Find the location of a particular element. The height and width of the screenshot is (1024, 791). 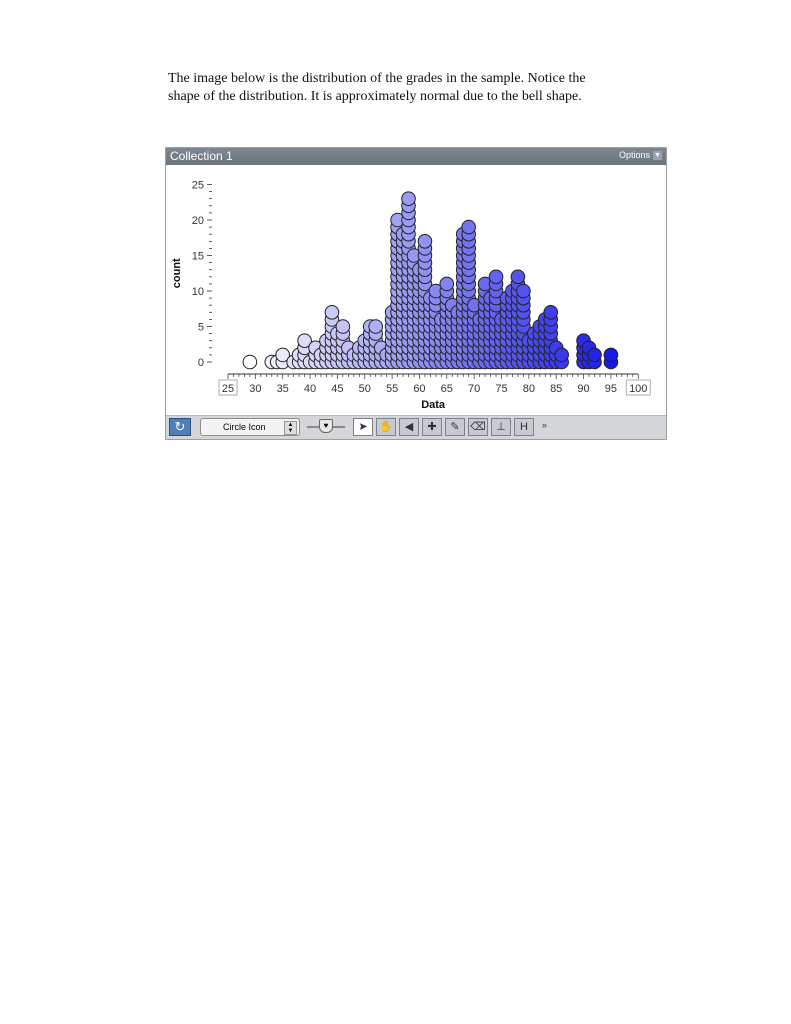

x-min-editbox is located at coordinates (228, 387).